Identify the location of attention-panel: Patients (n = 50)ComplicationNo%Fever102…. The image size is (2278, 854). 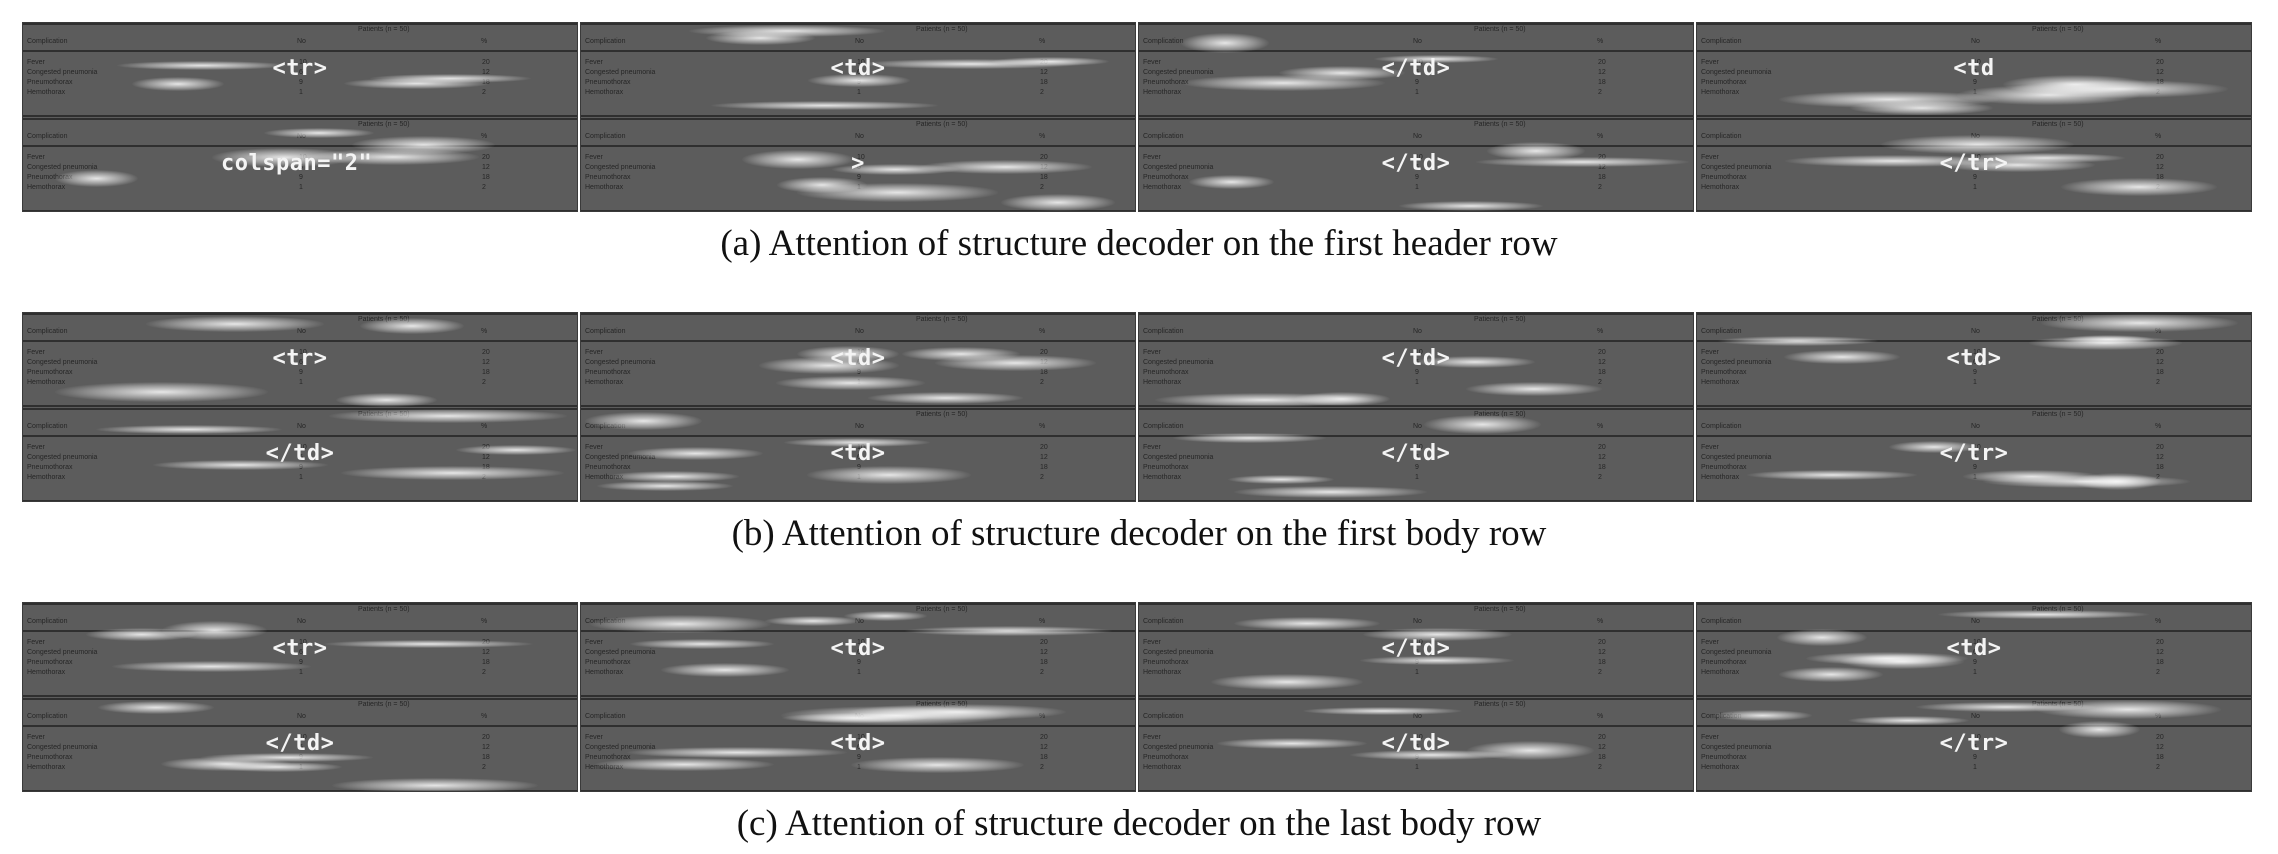
(300, 407).